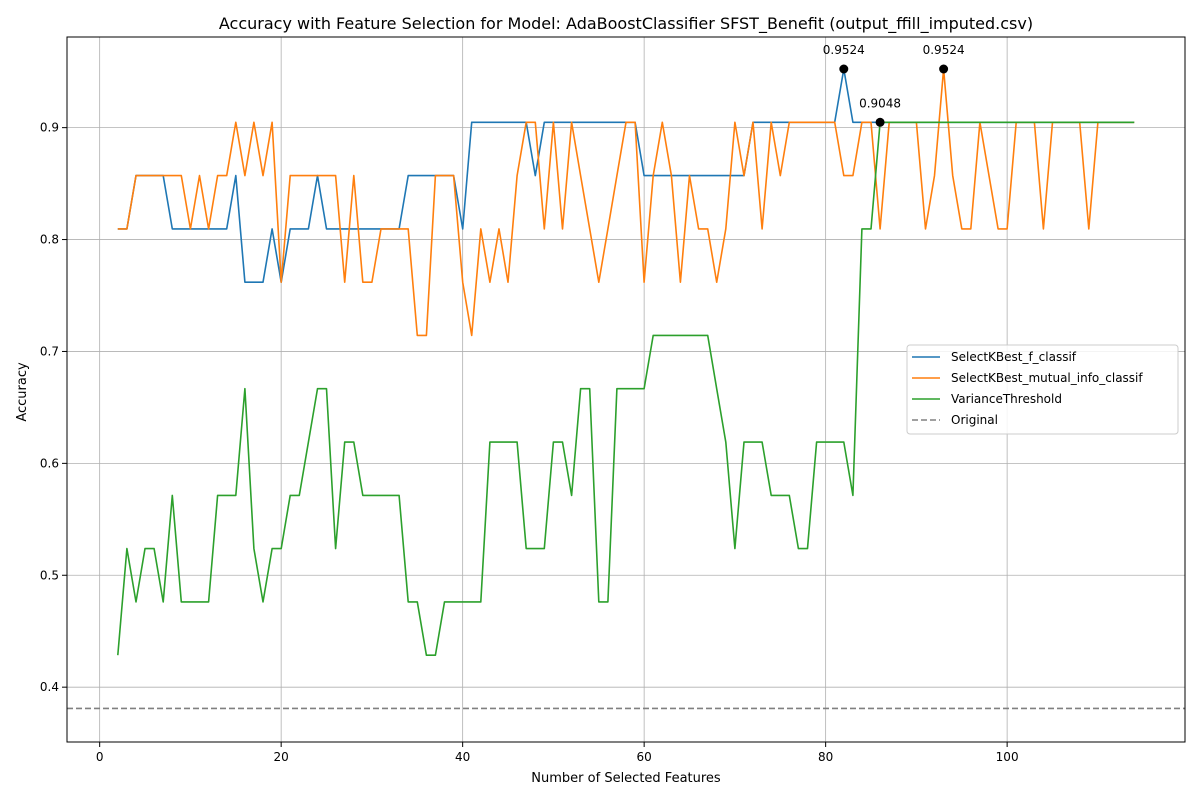 This screenshot has width=1200, height=800. What do you see at coordinates (22, 392) in the screenshot?
I see `y-axis-label: Accuracy` at bounding box center [22, 392].